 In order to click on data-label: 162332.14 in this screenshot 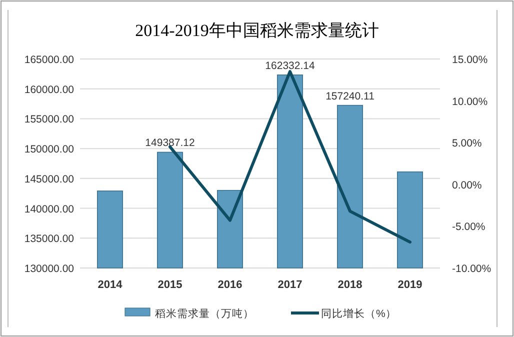, I will do `click(290, 66)`.